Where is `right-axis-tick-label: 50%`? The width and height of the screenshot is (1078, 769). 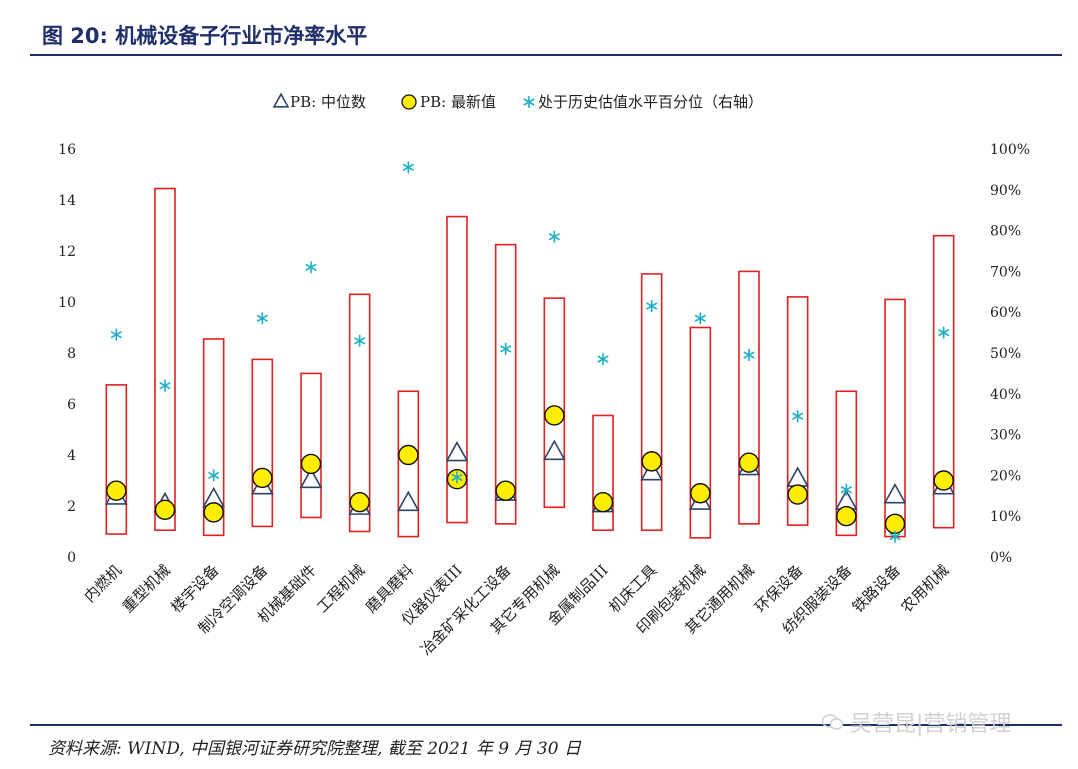
right-axis-tick-label: 50% is located at coordinates (1005, 354).